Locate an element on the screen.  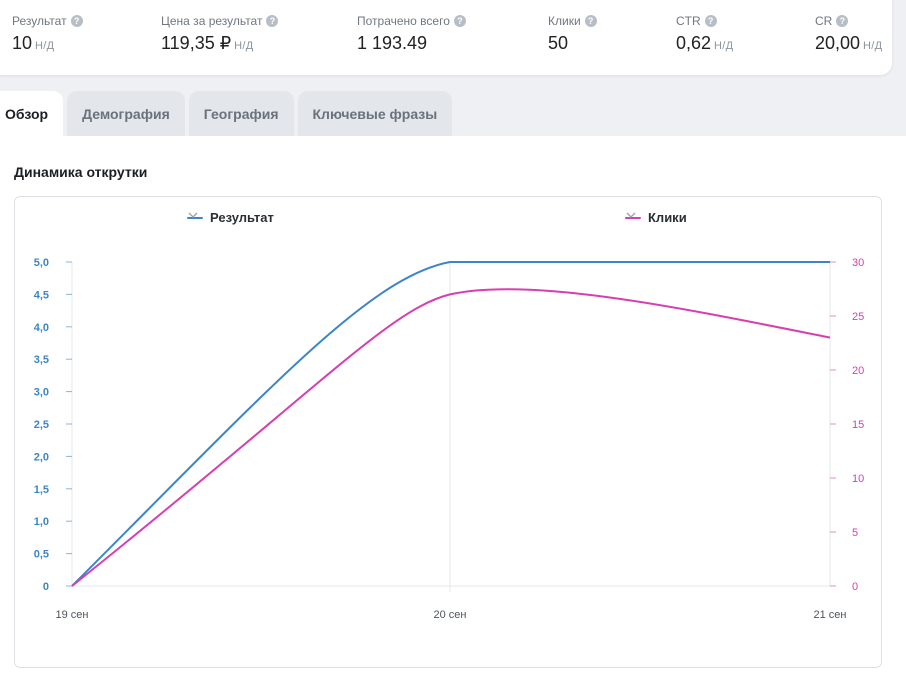
metric-value-text: 1 193.49 is located at coordinates (392, 43).